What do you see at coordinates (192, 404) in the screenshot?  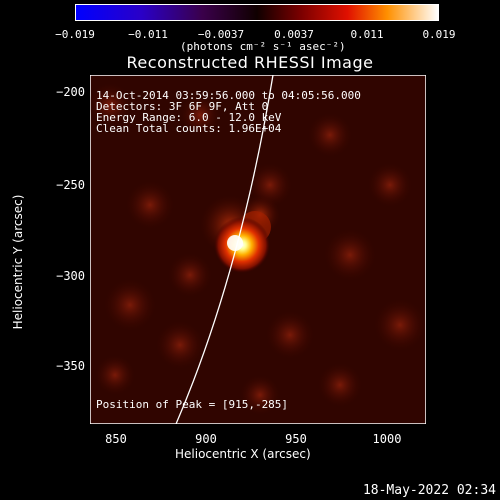 I see `peak-position: Position of Peak = [915,-285]` at bounding box center [192, 404].